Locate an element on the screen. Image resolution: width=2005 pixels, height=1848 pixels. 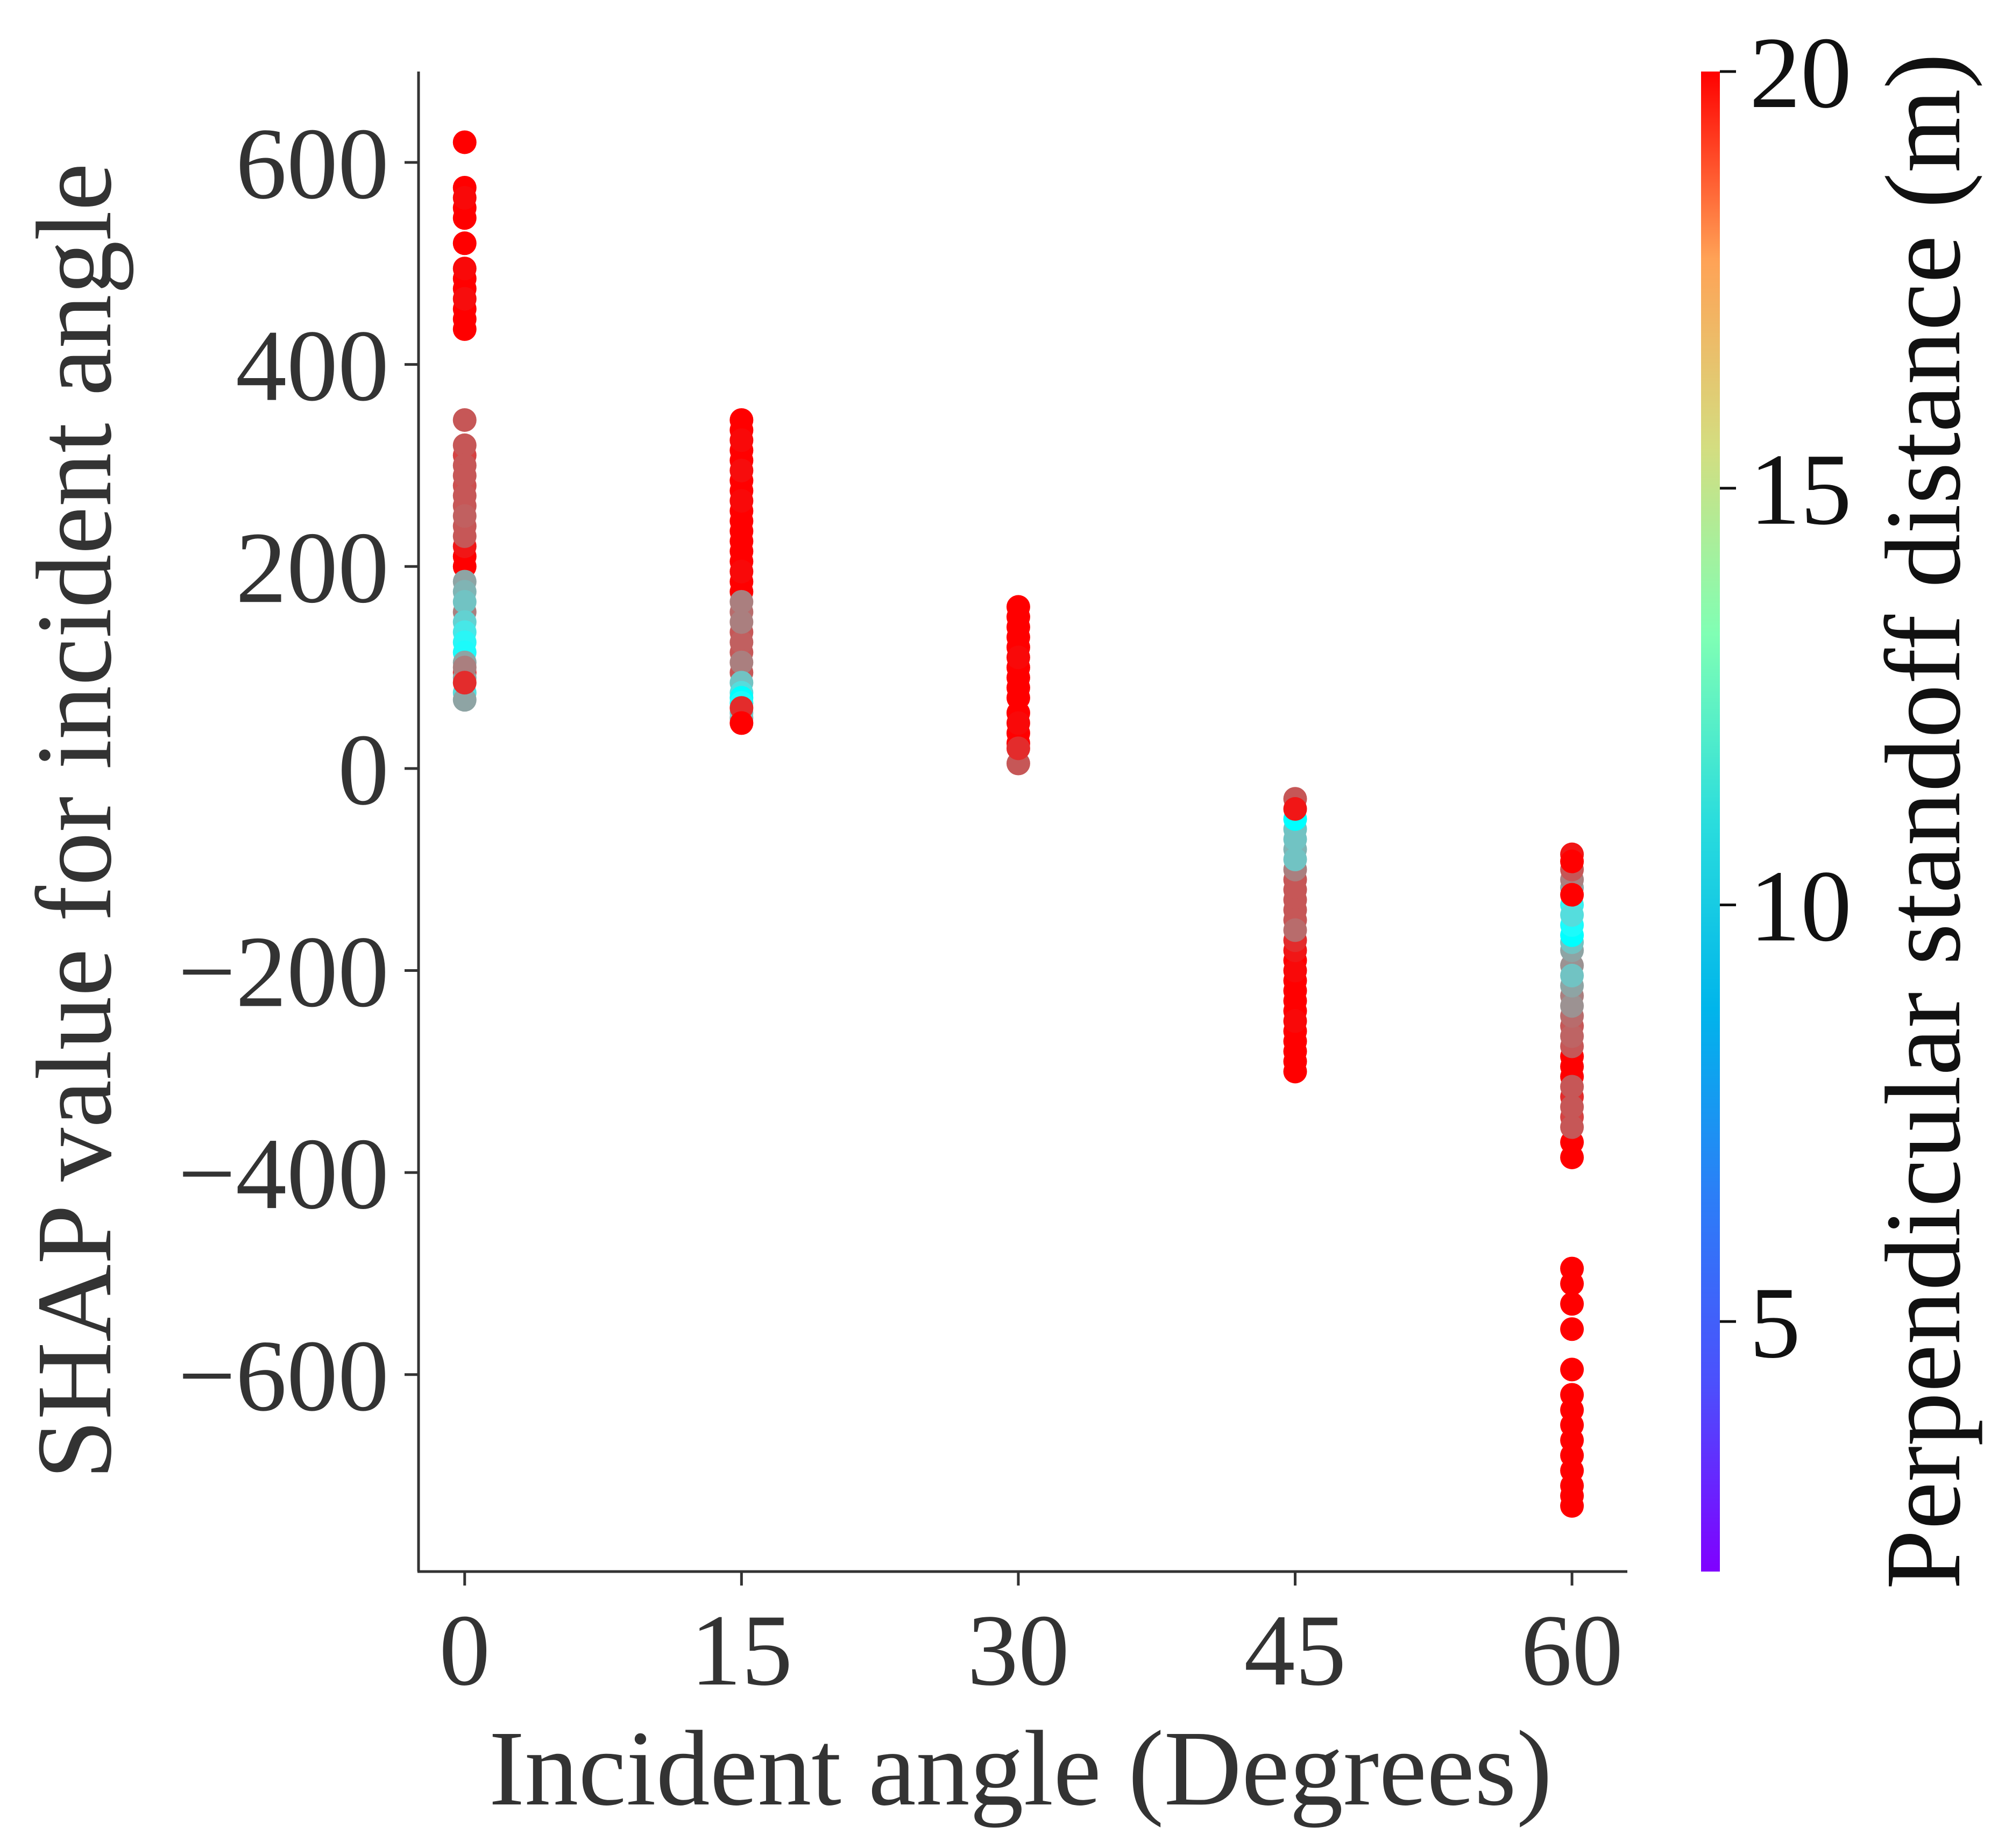
y-tick-label: 200 is located at coordinates (312, 567).